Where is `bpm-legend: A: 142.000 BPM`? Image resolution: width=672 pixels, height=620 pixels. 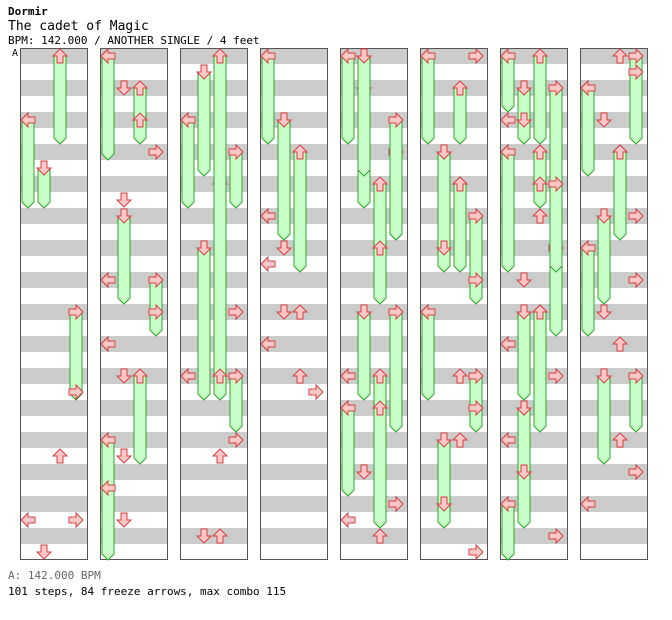 bpm-legend: A: 142.000 BPM is located at coordinates (54, 575).